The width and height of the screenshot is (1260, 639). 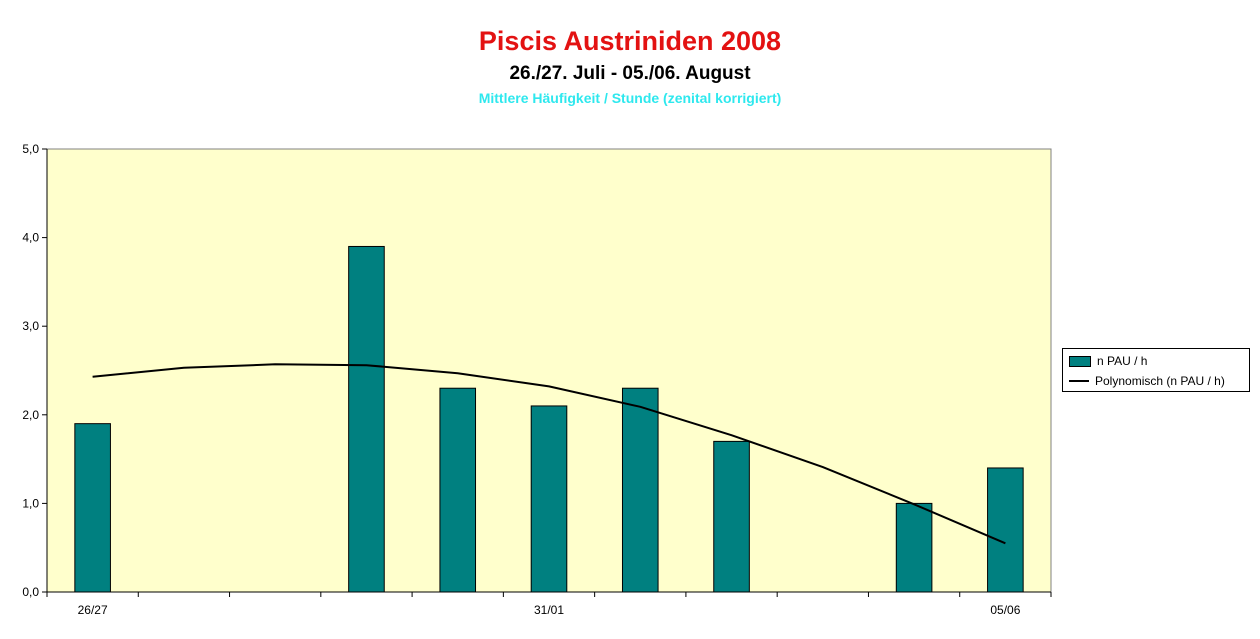 I want to click on y-tick-label: 2,0, so click(x=30, y=415).